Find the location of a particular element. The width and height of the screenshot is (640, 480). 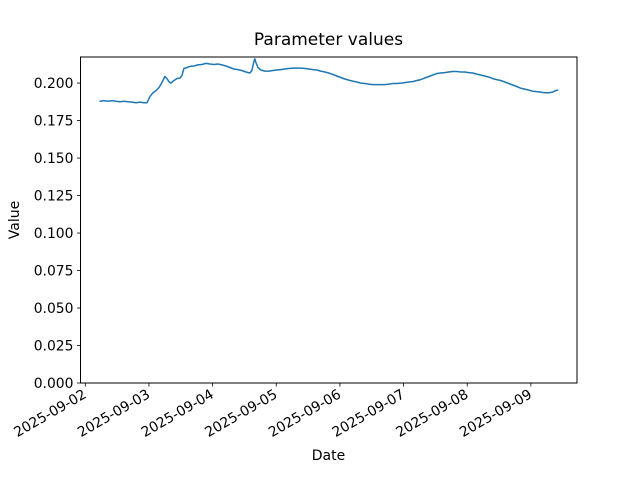

y-tick-label: 0.075 is located at coordinates (54, 271).